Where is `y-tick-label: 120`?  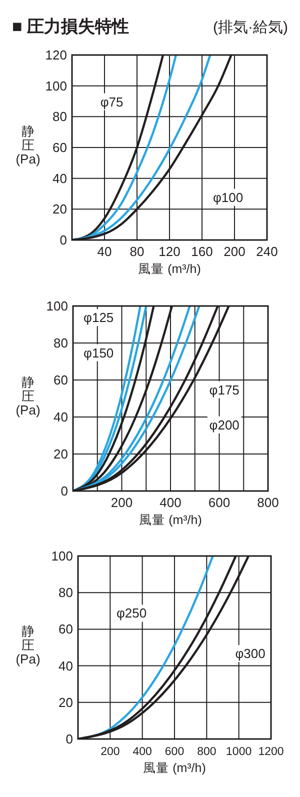 y-tick-label: 120 is located at coordinates (56, 55).